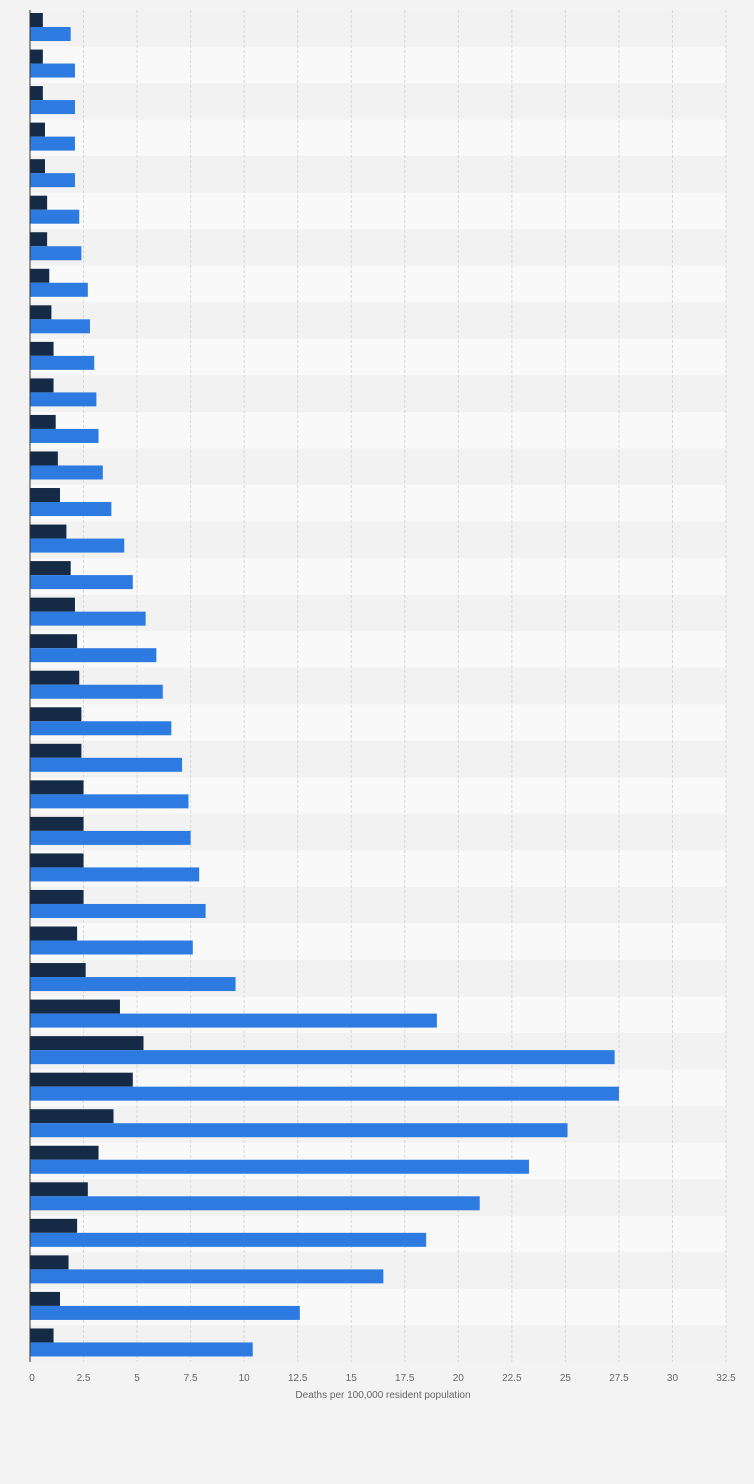 The image size is (754, 1484). Describe the element at coordinates (512, 1378) in the screenshot. I see `x-tick-label: 22.5` at that location.